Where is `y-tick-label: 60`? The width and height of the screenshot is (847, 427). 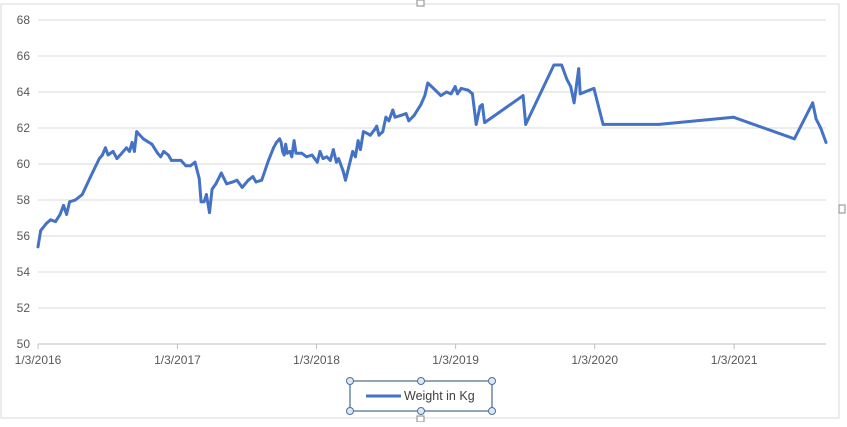 y-tick-label: 60 is located at coordinates (24, 164).